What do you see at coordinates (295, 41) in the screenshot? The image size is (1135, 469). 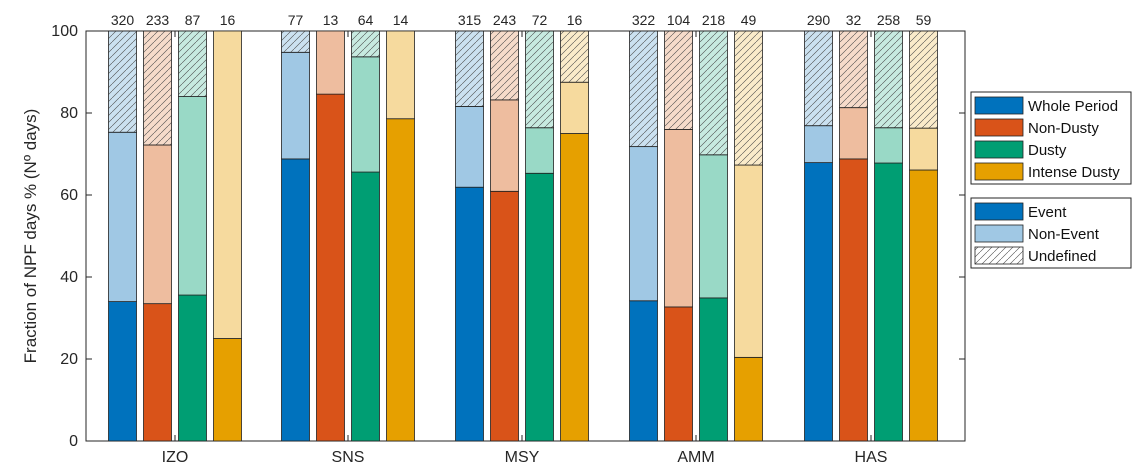 I see `bar-sns-whole-period-undefined` at bounding box center [295, 41].